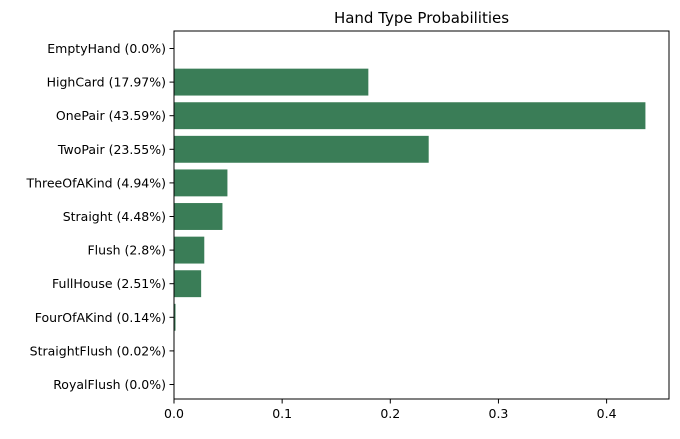 This screenshot has width=680, height=439. What do you see at coordinates (499, 413) in the screenshot?
I see `x-tick-label: 0.3` at bounding box center [499, 413].